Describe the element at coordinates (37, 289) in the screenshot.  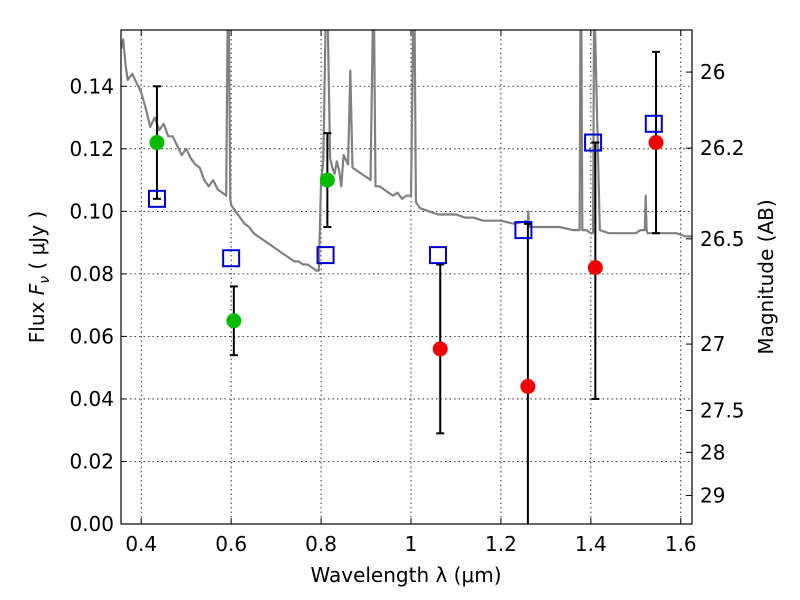
I see `y-axis-label-symbol: F` at that location.